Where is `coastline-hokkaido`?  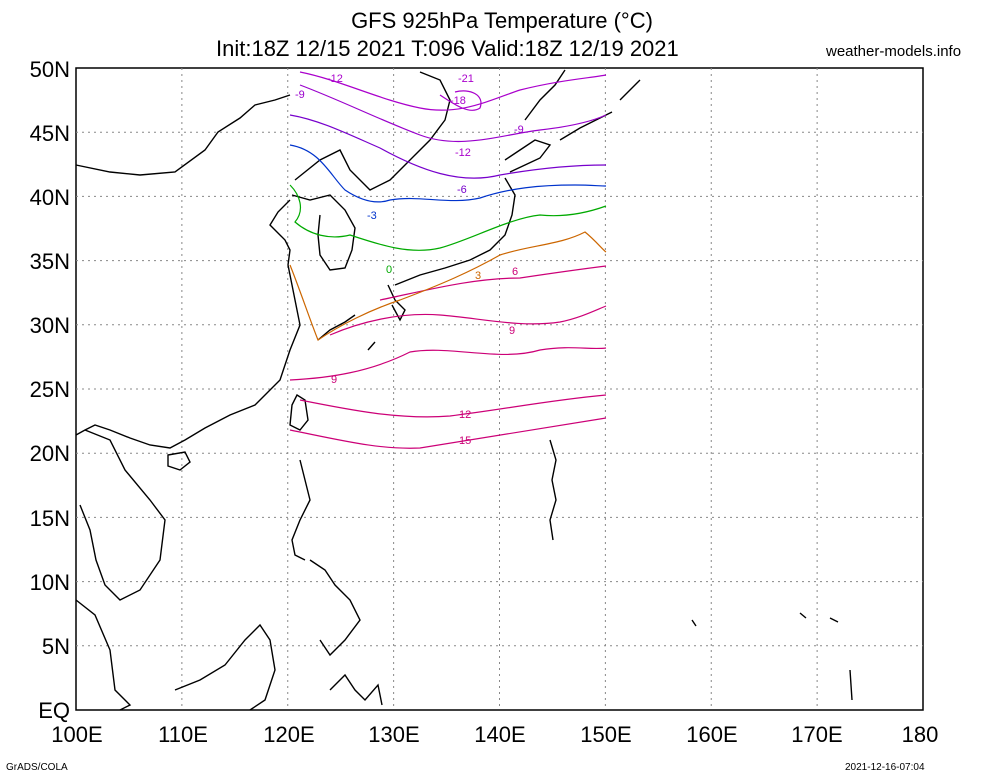
coastline-hokkaido is located at coordinates (528, 156).